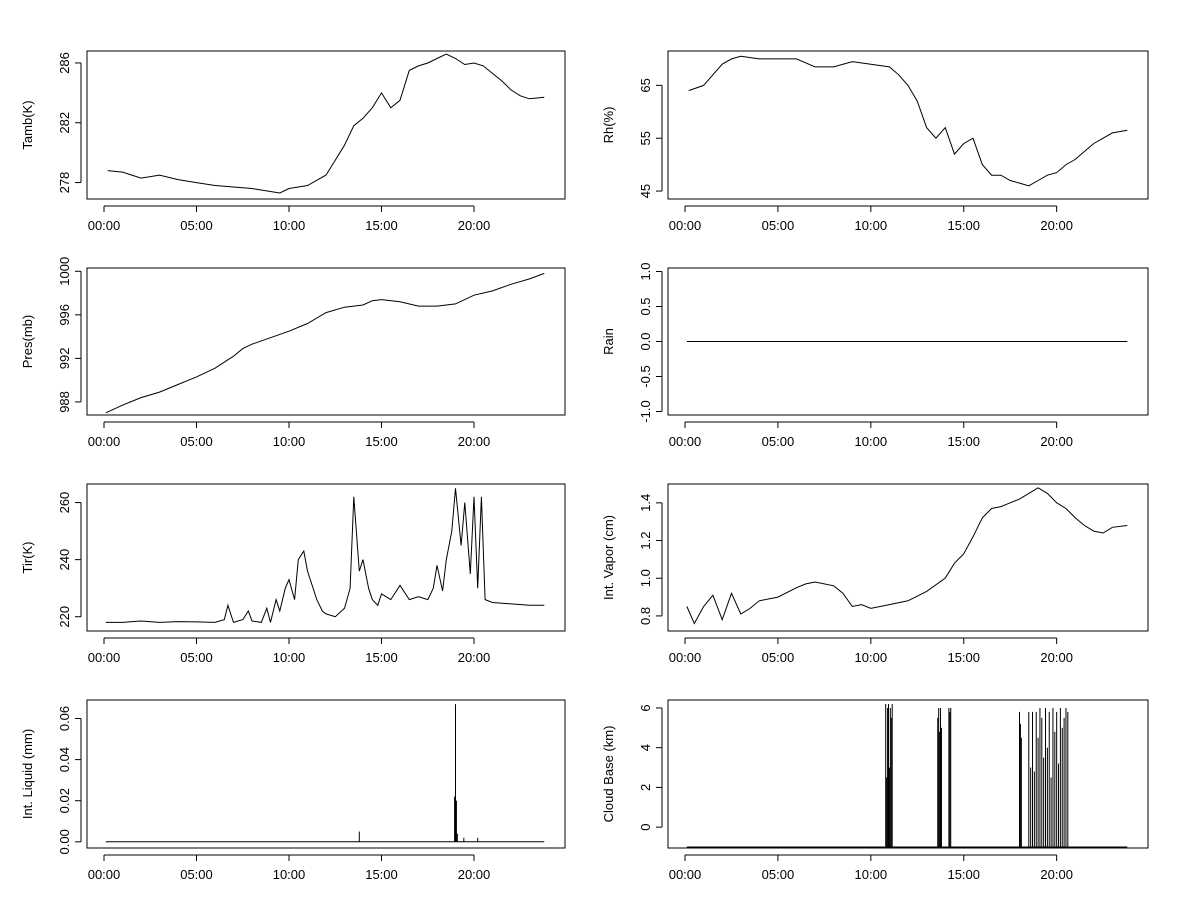 This screenshot has width=1200, height=900. Describe the element at coordinates (64, 315) in the screenshot. I see `y-tick-label: 996` at that location.